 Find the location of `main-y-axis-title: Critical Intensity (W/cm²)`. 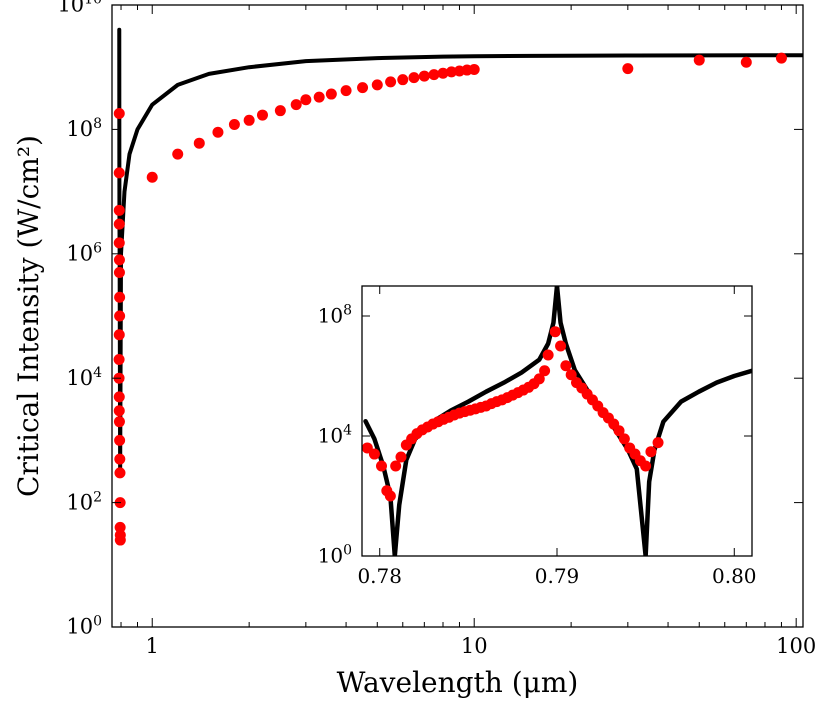

main-y-axis-title: Critical Intensity (W/cm²) is located at coordinates (28, 316).